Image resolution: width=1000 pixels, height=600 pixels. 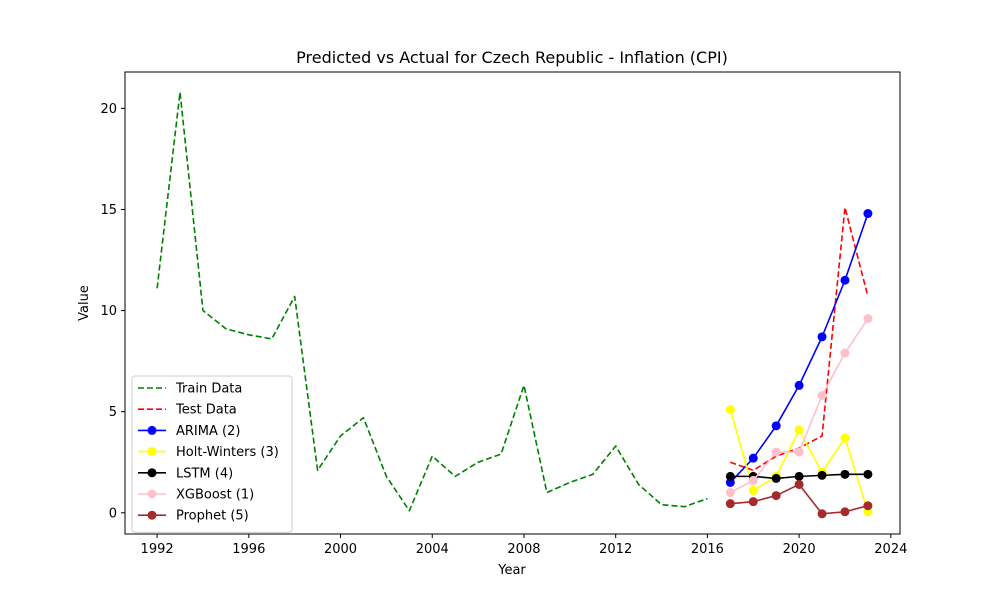 I want to click on x-tick-label: 1996, so click(x=248, y=549).